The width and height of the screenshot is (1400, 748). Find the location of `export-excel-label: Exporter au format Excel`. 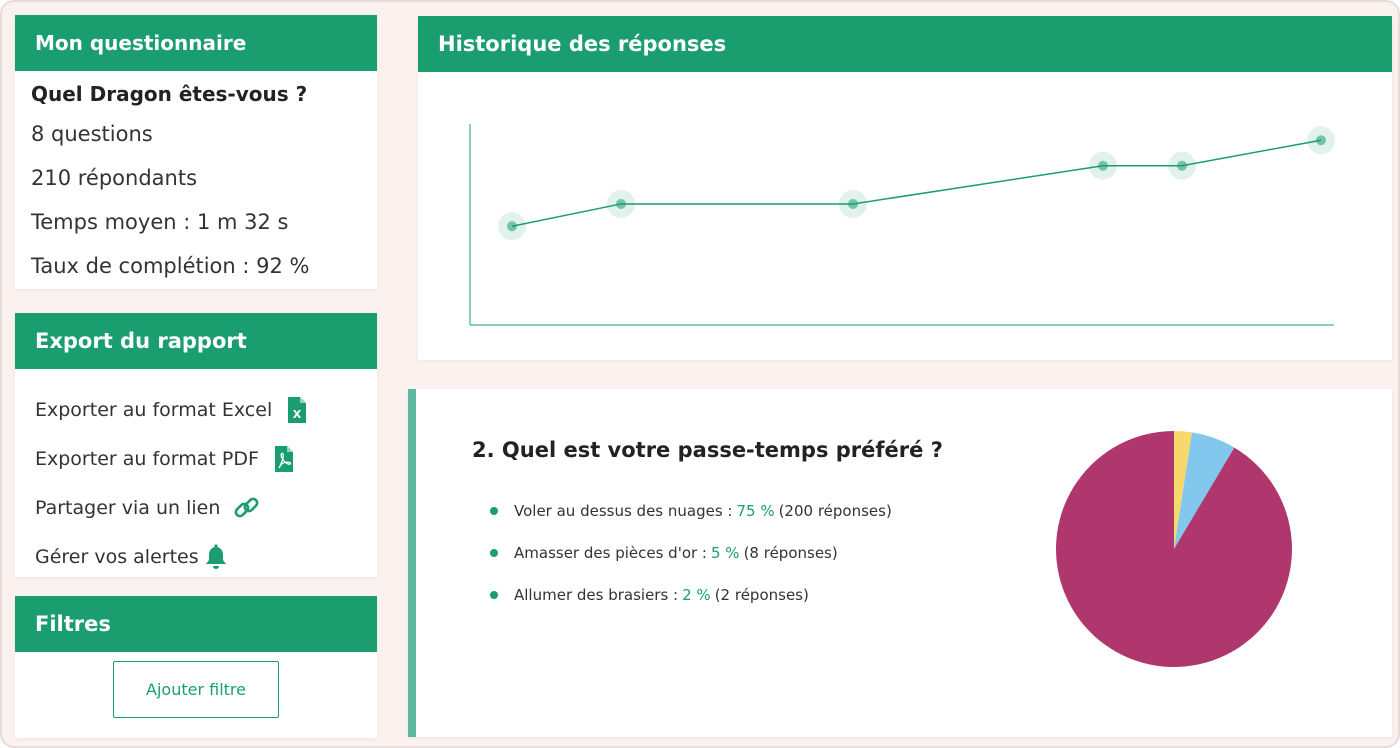

export-excel-label: Exporter au format Excel is located at coordinates (154, 409).